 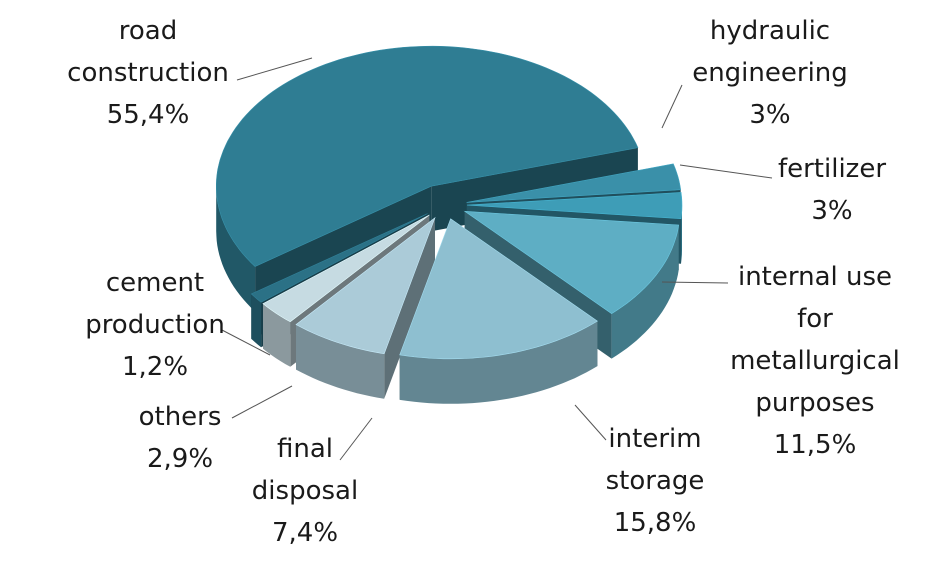 I want to click on value-label: 1,2%, so click(x=155, y=367).